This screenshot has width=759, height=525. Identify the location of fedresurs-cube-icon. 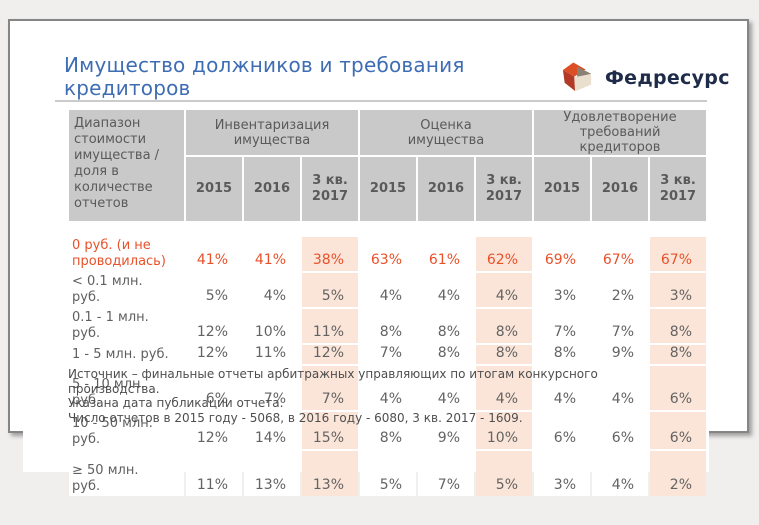
(579, 78).